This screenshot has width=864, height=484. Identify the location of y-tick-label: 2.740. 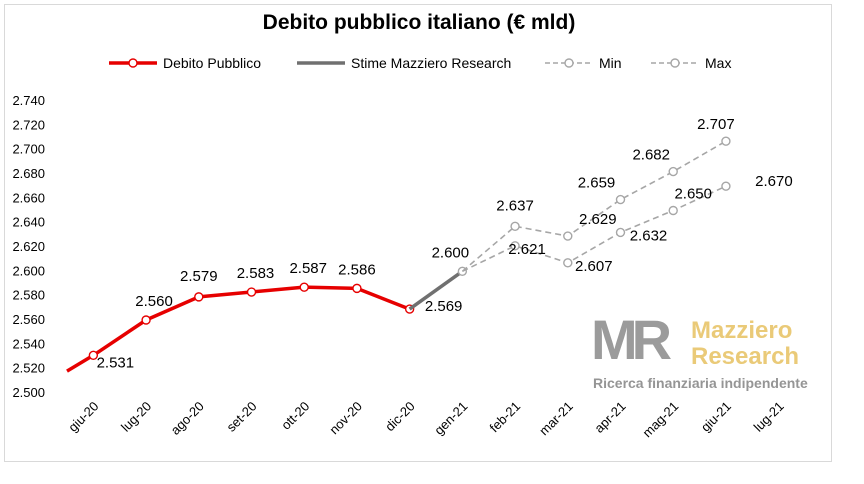
(28, 100).